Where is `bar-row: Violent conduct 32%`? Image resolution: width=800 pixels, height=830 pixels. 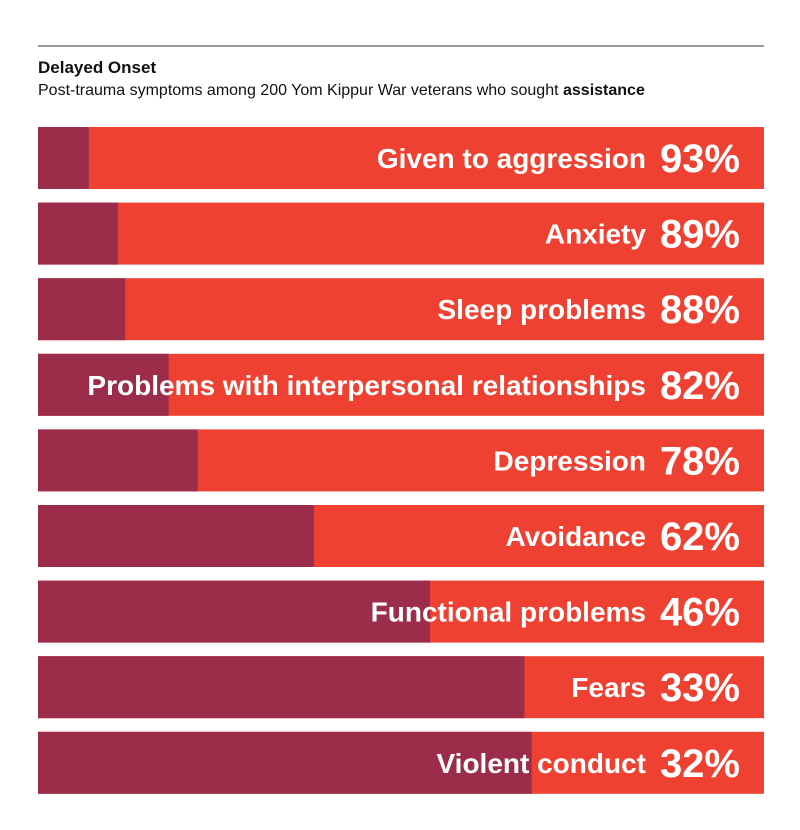
bar-row: Violent conduct 32% is located at coordinates (401, 762).